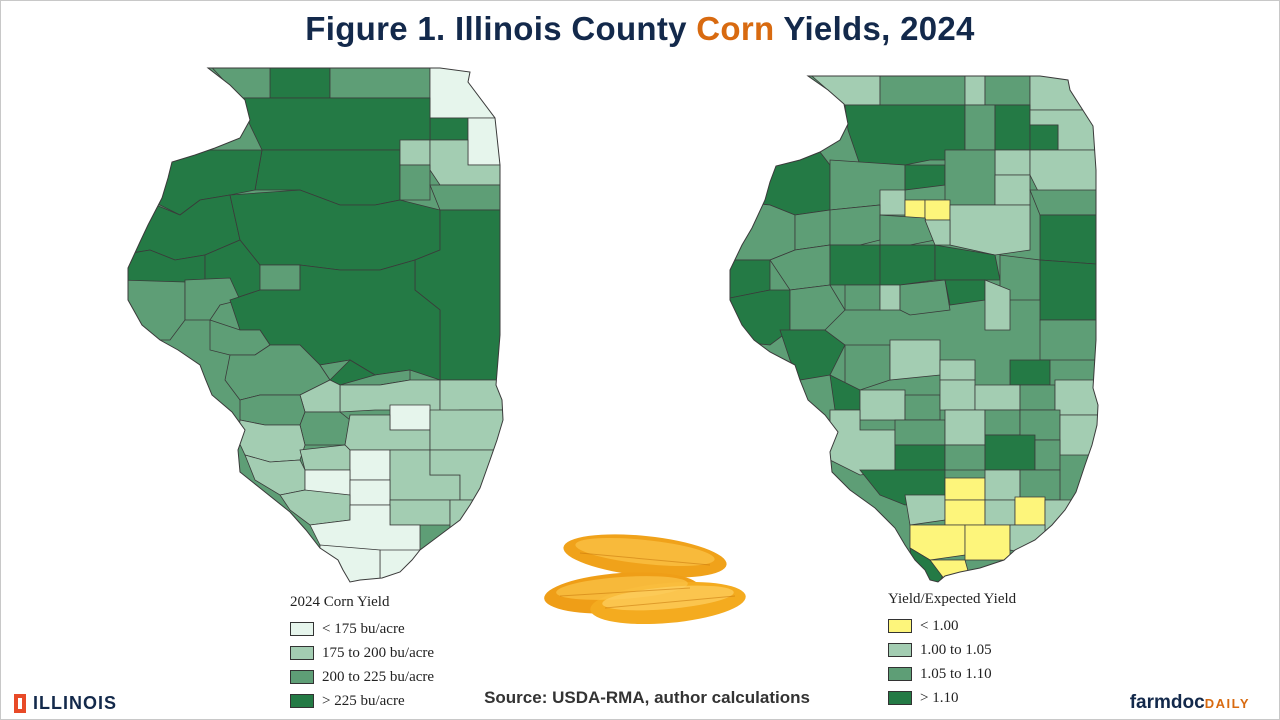 Image resolution: width=1280 pixels, height=720 pixels. Describe the element at coordinates (362, 701) in the screenshot. I see `left-legend-item-4: > 225 bu/acre` at that location.